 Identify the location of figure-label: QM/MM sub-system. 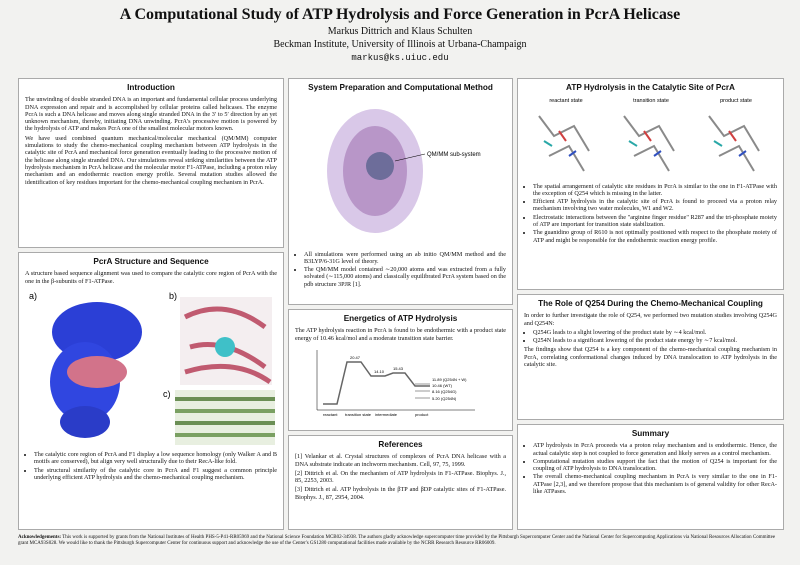
(454, 155).